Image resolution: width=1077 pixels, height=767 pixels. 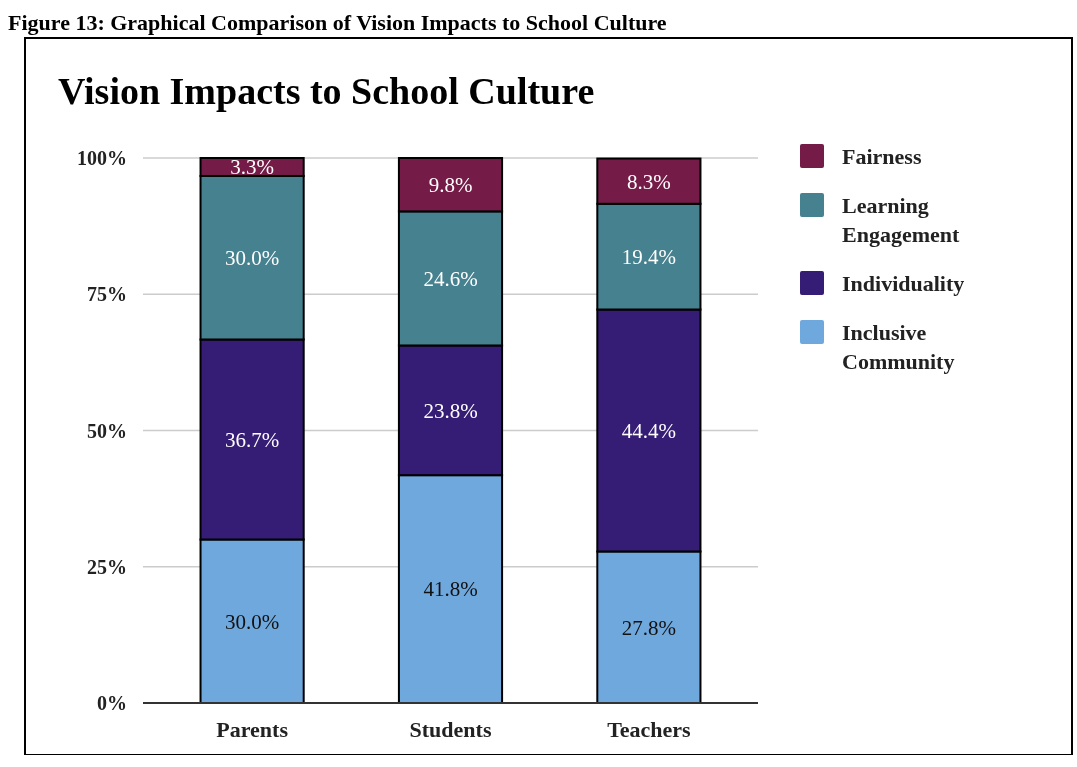 I want to click on x-tick-label: Teachers, so click(x=649, y=729).